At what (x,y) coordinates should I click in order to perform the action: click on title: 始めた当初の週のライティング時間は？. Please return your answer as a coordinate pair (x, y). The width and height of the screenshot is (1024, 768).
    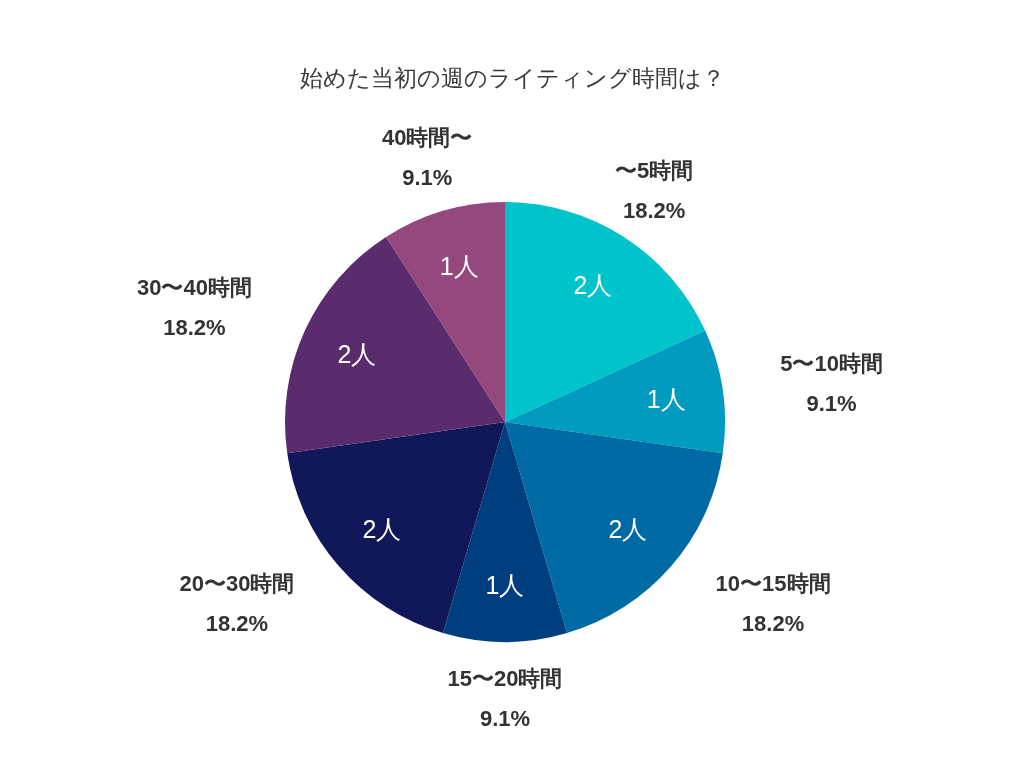
    Looking at the image, I should click on (512, 78).